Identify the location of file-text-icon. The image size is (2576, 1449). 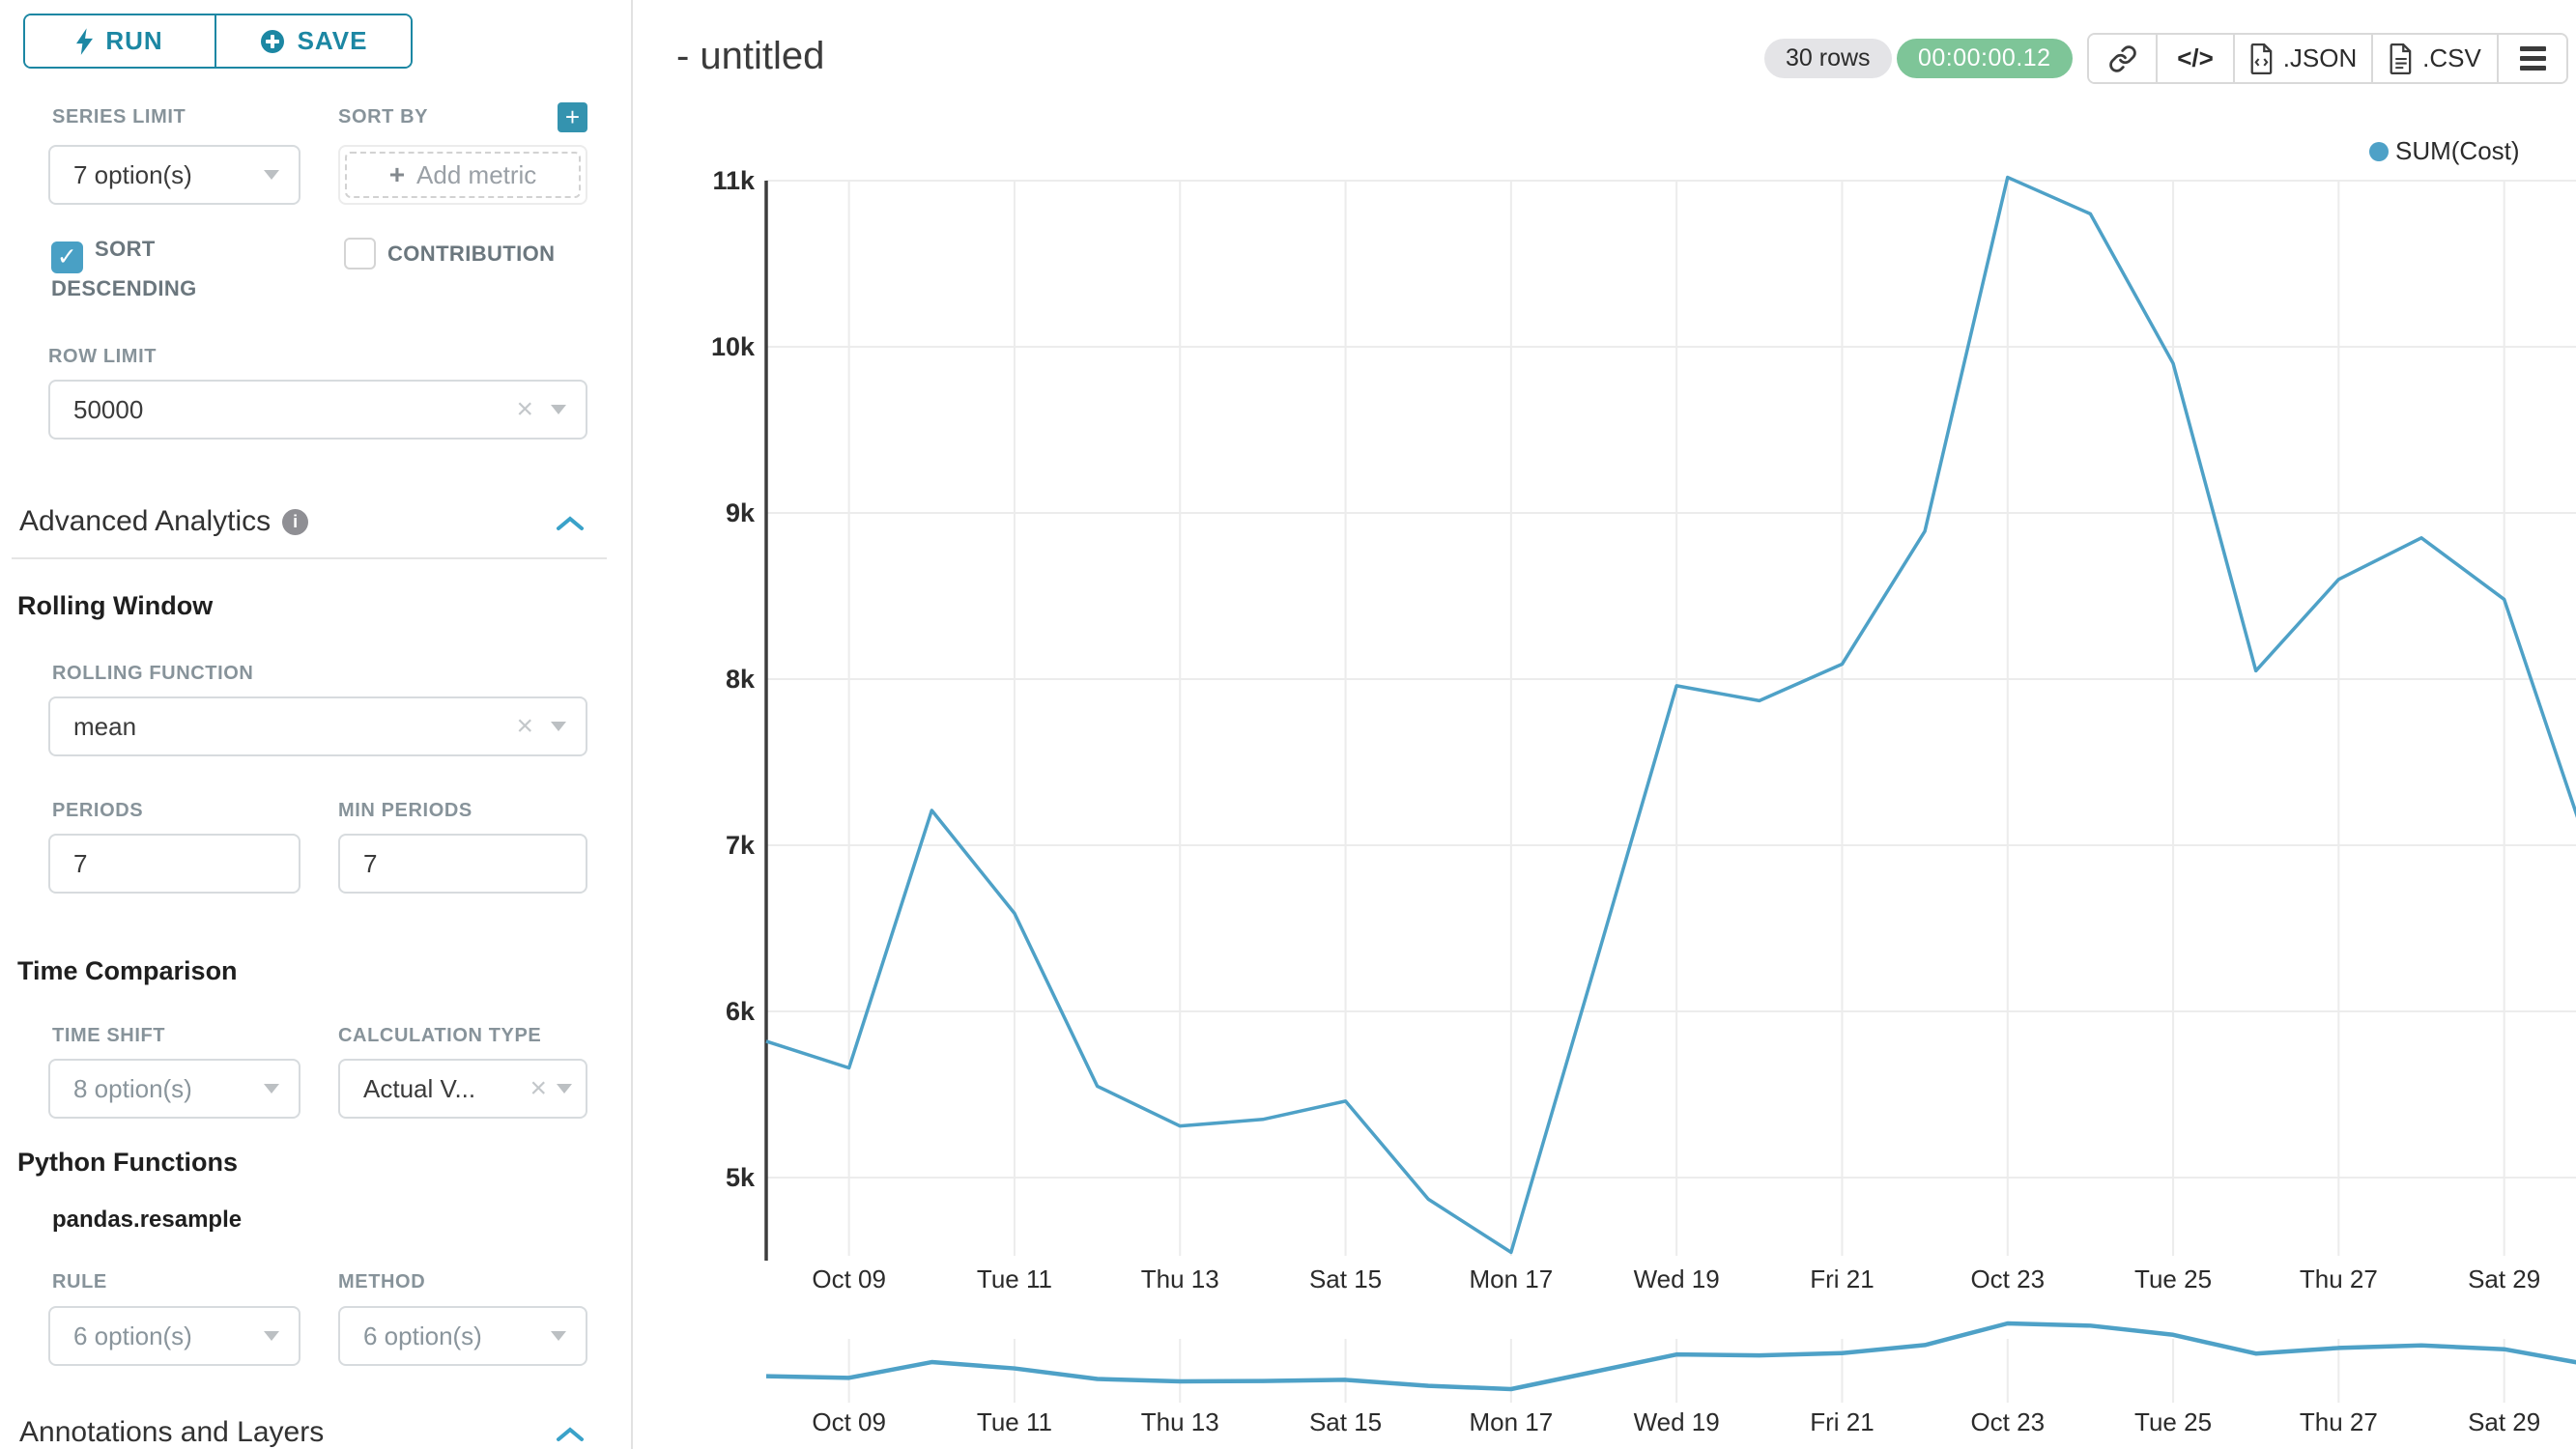
(2401, 58).